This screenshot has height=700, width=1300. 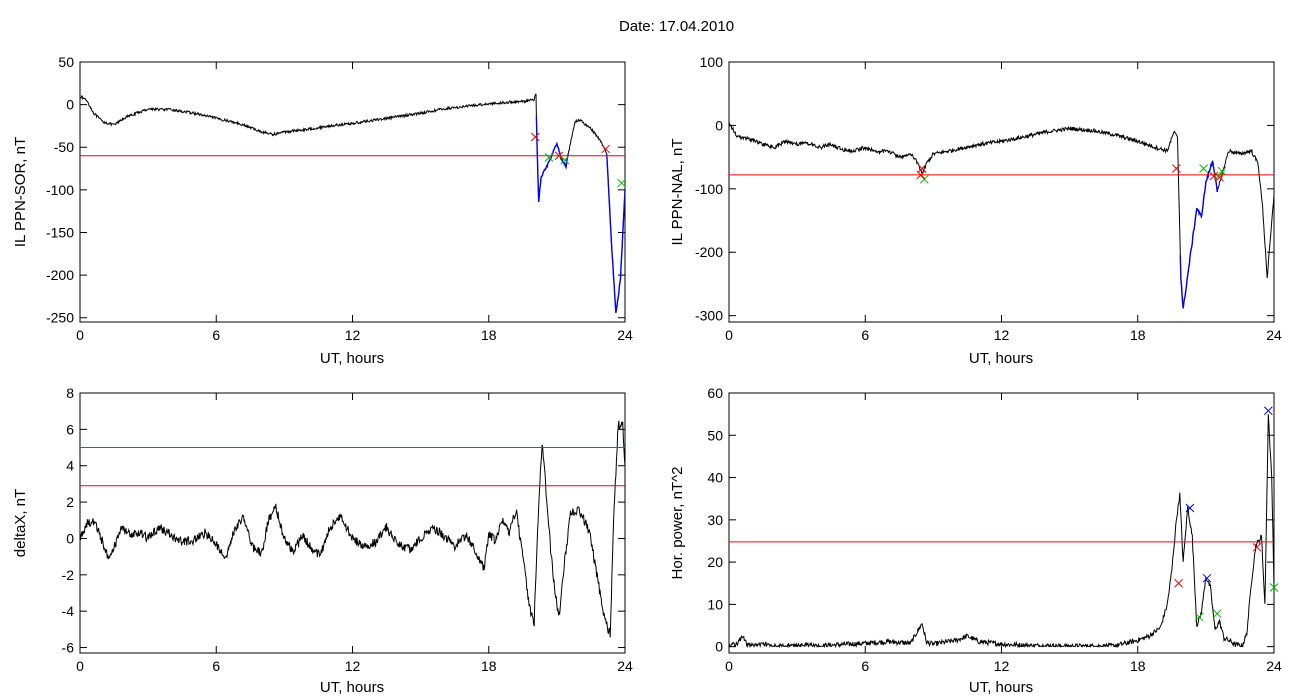 What do you see at coordinates (70, 466) in the screenshot?
I see `y-tick-label: 4` at bounding box center [70, 466].